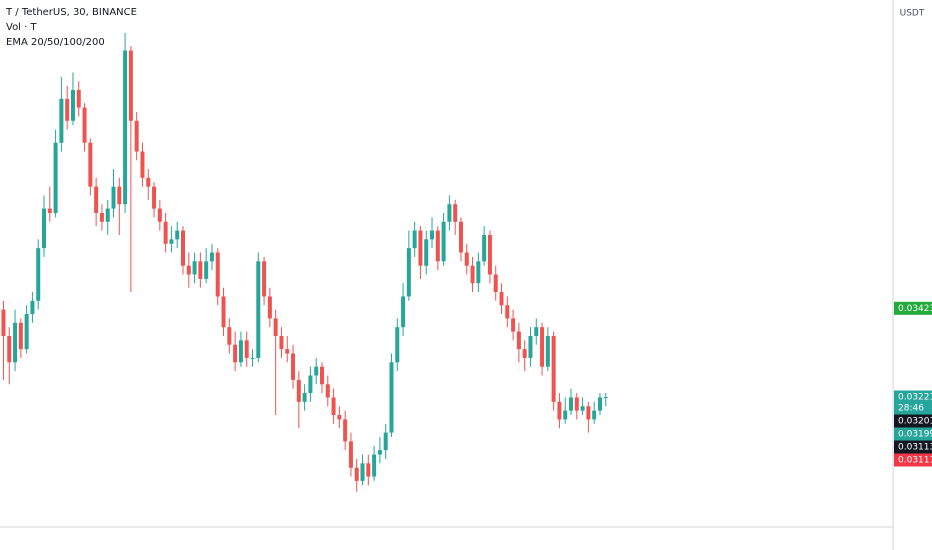  What do you see at coordinates (912, 14) in the screenshot?
I see `currency-label: USDT` at bounding box center [912, 14].